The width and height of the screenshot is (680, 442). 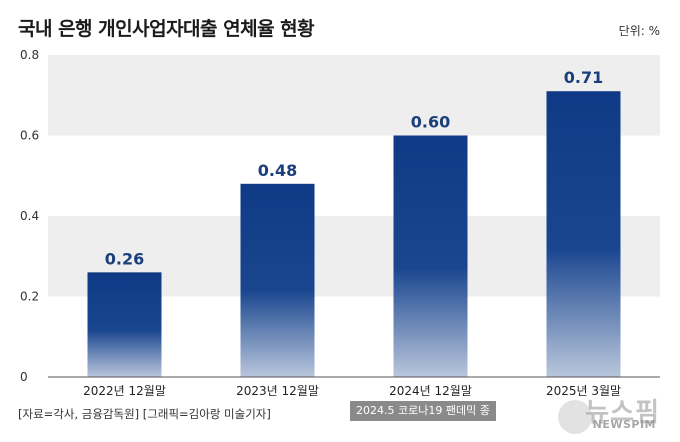 What do you see at coordinates (166, 29) in the screenshot?
I see `chart-title: 국내 은행 개인사업자대출 연체율 현황` at bounding box center [166, 29].